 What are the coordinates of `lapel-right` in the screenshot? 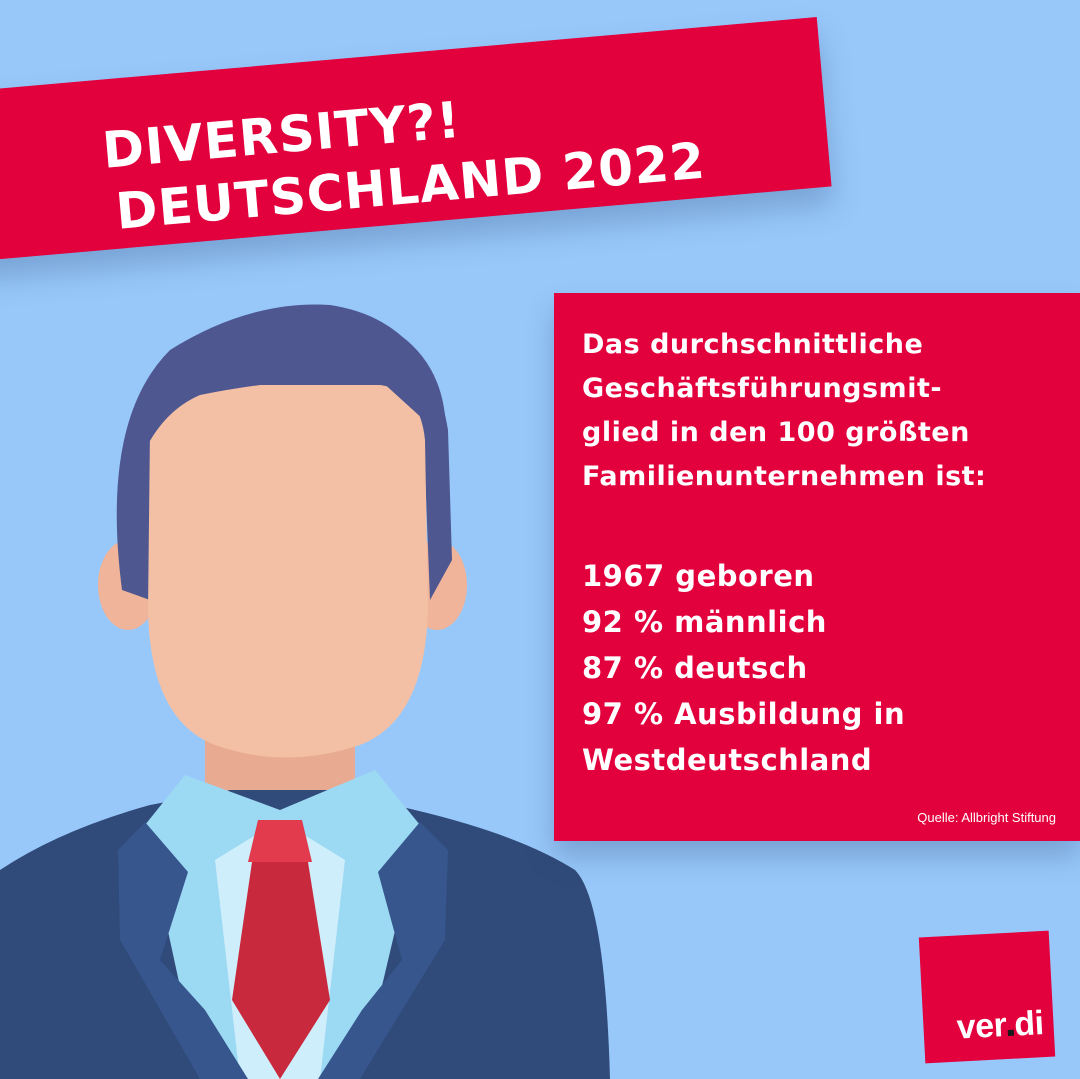 It's located at (383, 950).